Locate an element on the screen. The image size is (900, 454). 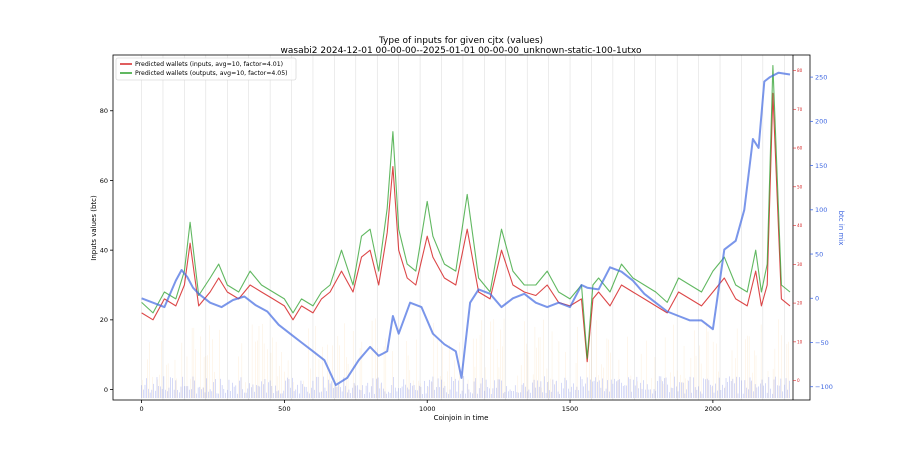
y2-tick-label: 200 is located at coordinates (821, 122).